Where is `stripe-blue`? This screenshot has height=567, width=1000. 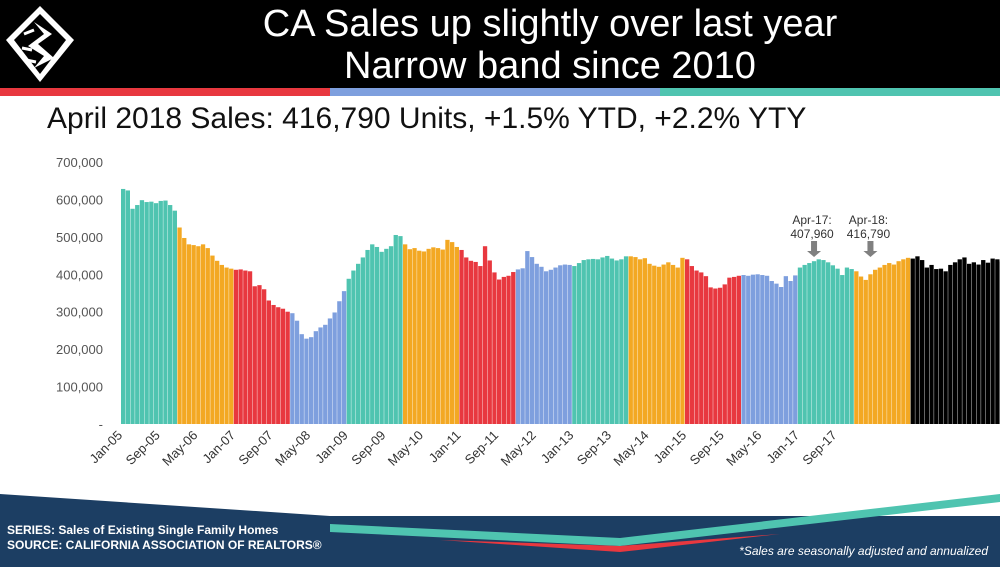
stripe-blue is located at coordinates (495, 92).